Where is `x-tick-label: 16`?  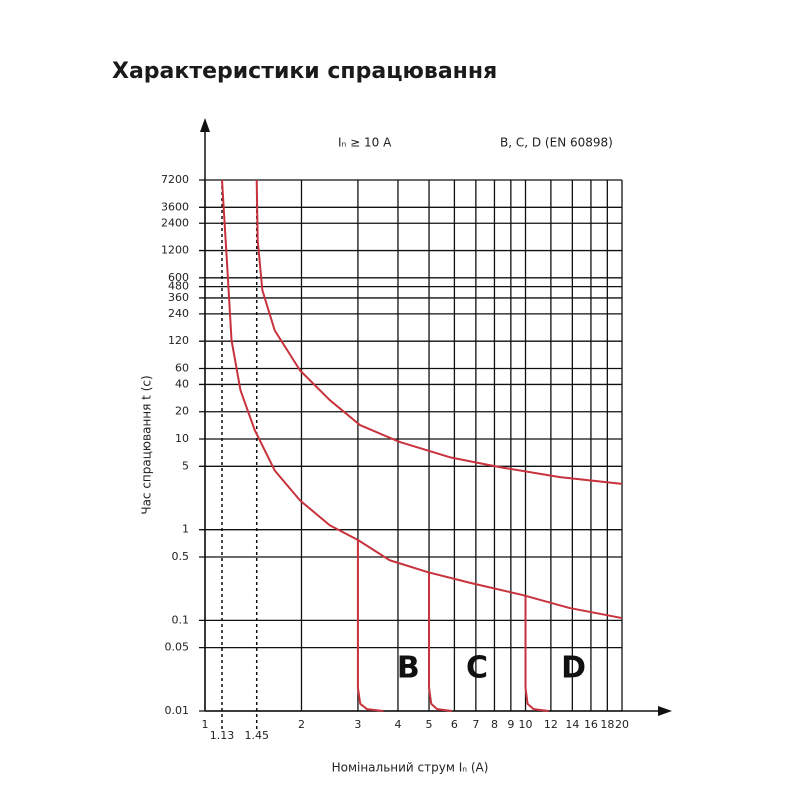 x-tick-label: 16 is located at coordinates (591, 724).